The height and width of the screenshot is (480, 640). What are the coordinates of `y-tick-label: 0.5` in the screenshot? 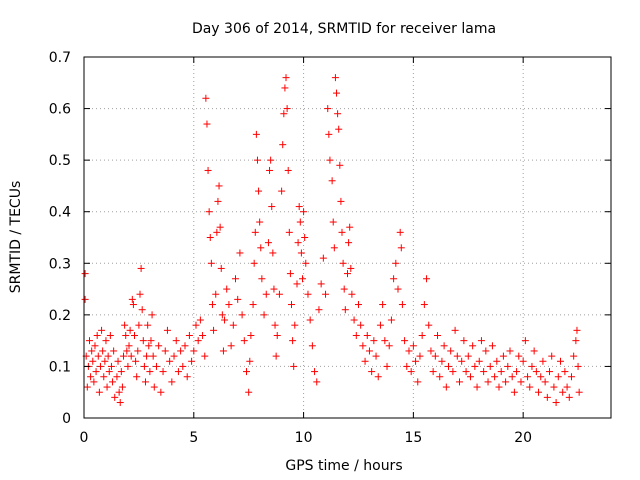 It's located at (60, 161).